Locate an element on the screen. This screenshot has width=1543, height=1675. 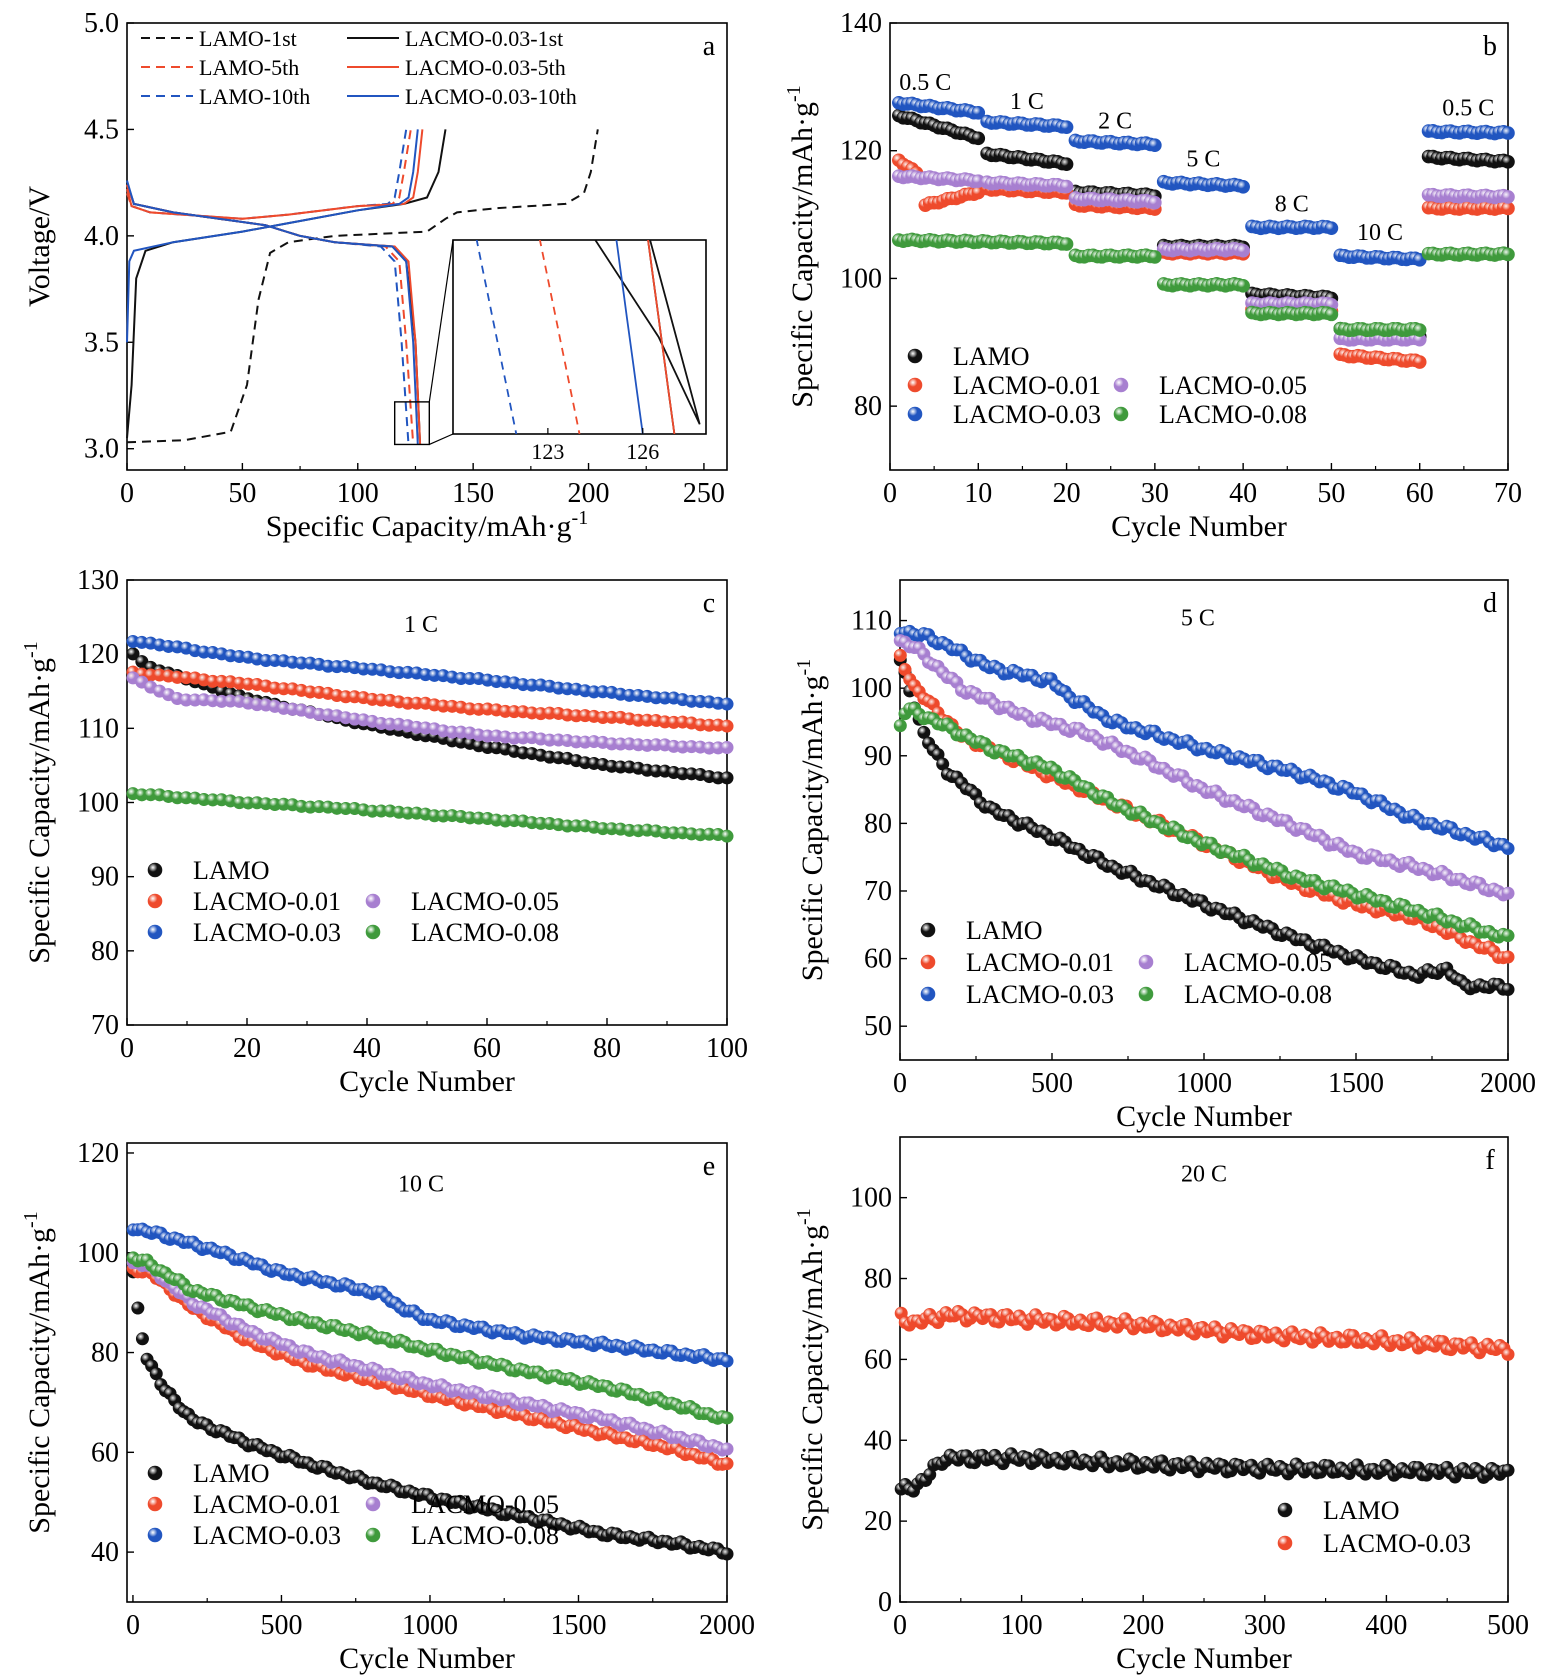
legend-label-LACMO-0.03: LACMO-0.03 is located at coordinates (267, 1535).